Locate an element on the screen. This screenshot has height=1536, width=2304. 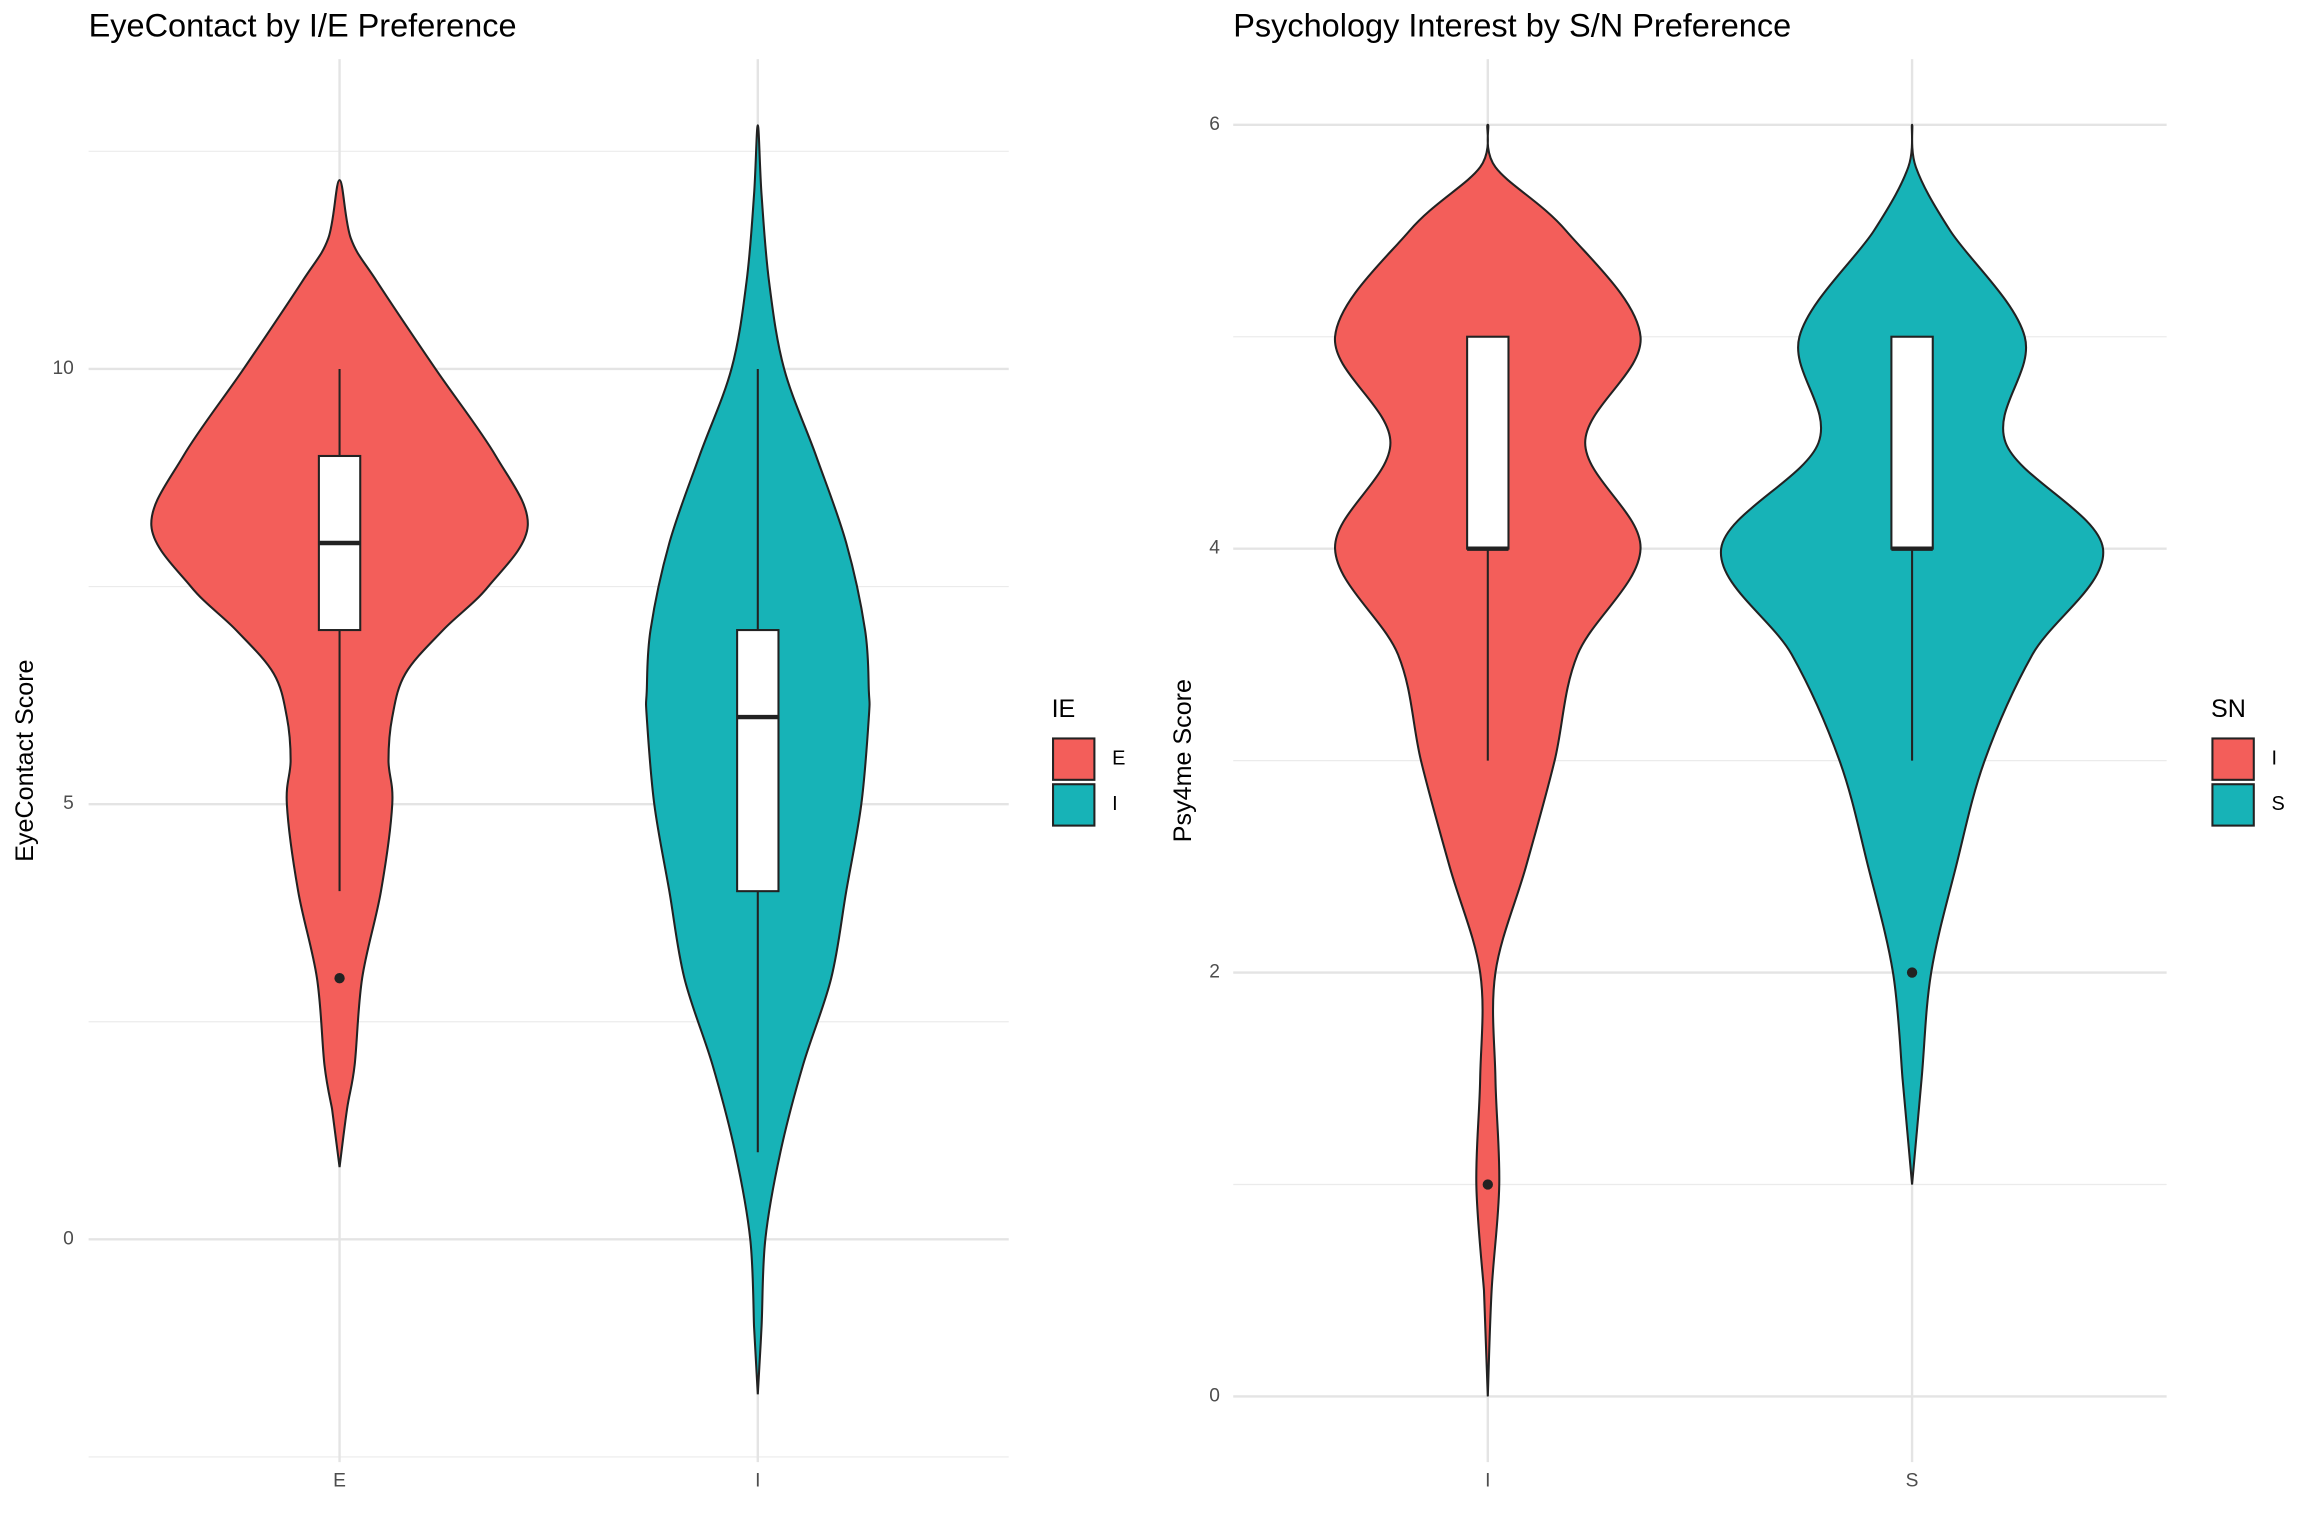
chart-title: Psychology Interest by S/N Preference is located at coordinates (1512, 26).